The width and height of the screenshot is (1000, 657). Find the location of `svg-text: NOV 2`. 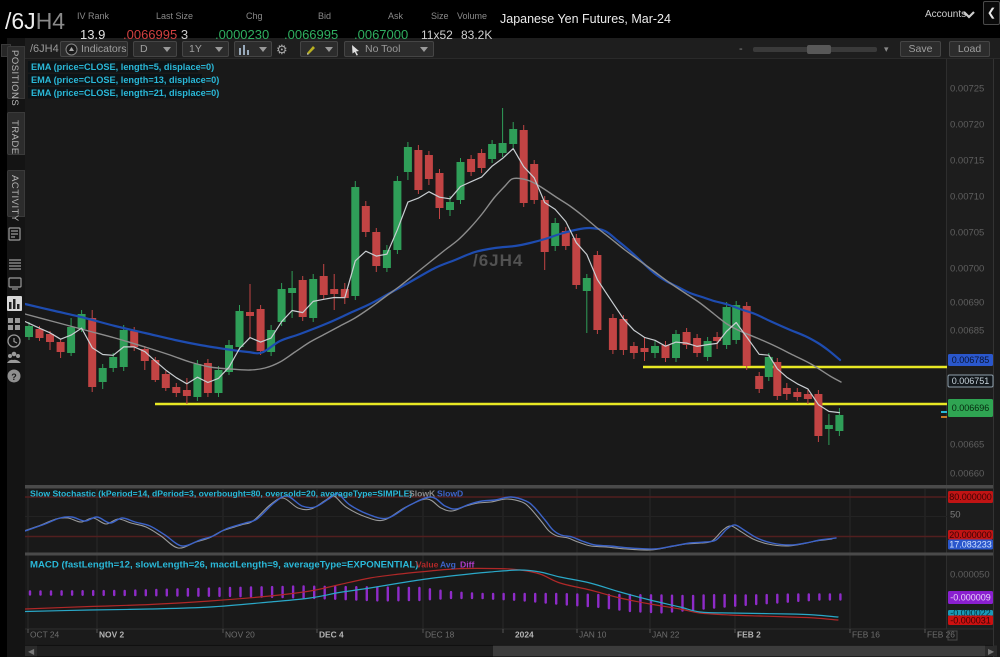

svg-text: NOV 2 is located at coordinates (111, 635).